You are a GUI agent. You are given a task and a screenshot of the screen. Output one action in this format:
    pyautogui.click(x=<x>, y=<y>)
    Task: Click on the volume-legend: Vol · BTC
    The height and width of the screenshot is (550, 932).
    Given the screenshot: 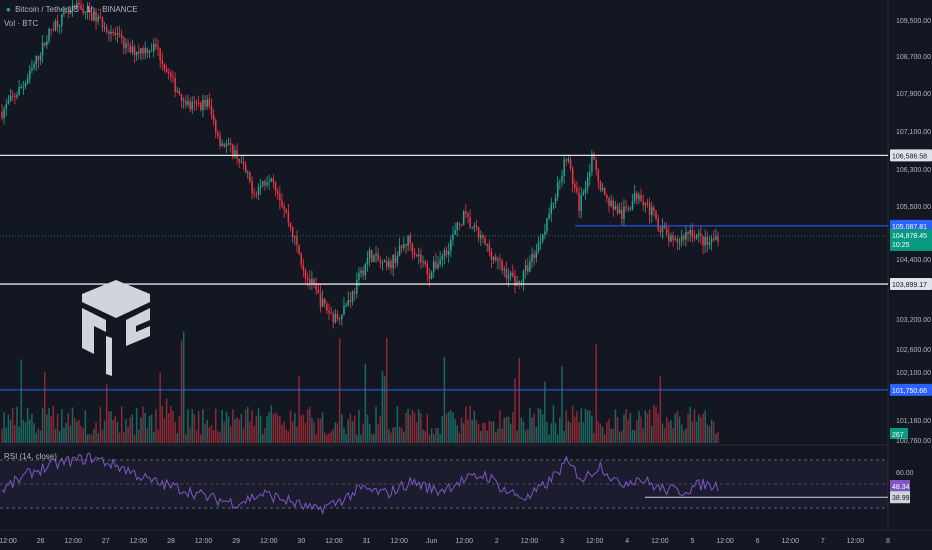 What is the action you would take?
    pyautogui.click(x=21, y=23)
    